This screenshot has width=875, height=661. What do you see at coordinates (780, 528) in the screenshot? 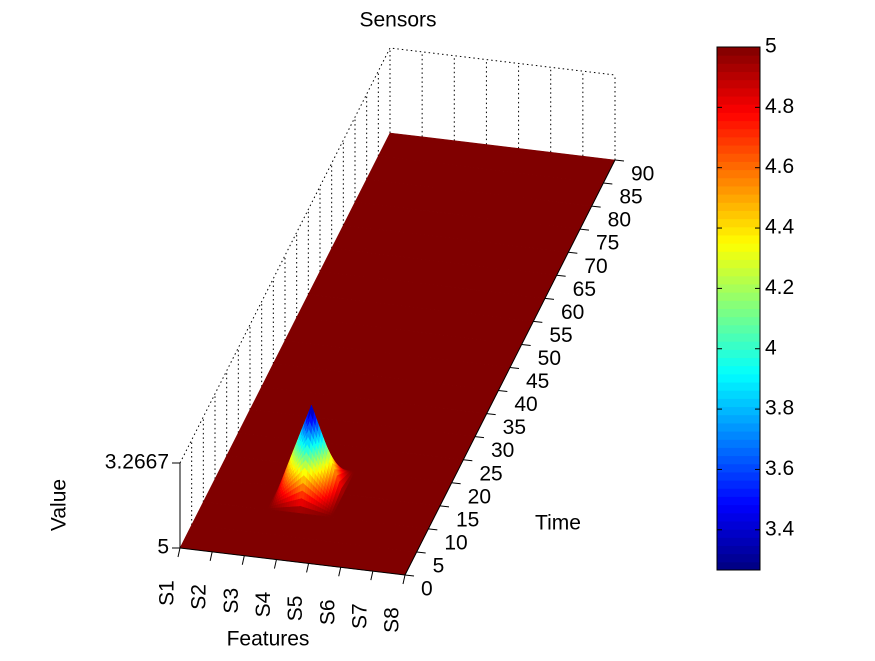
I see `colorbar-tick-label: 3.4` at bounding box center [780, 528].